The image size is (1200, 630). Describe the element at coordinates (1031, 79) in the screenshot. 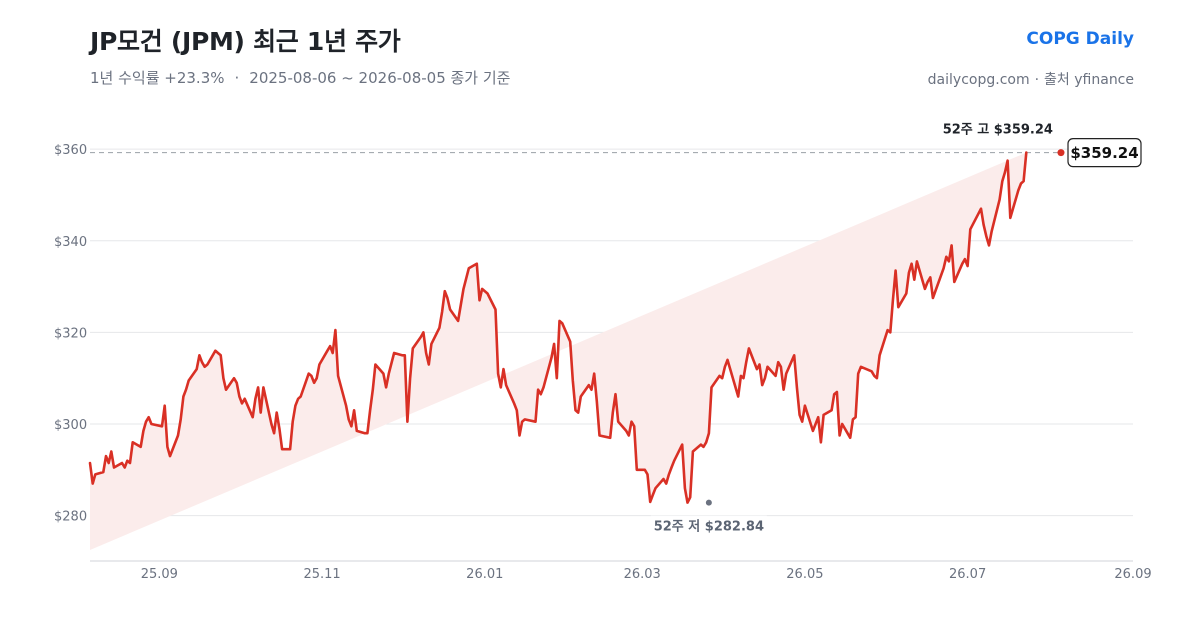

I see `source-line: dailycopg.com · 출처 yfinance` at that location.